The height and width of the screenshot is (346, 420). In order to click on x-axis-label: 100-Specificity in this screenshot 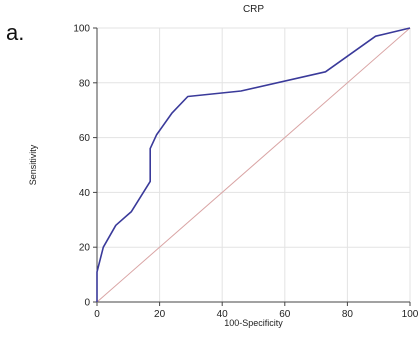, I will do `click(253, 323)`.